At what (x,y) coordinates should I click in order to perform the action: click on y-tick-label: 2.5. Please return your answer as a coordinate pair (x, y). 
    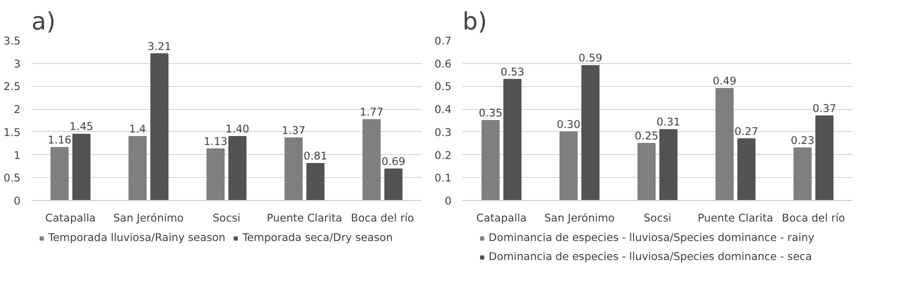
    Looking at the image, I should click on (12, 87).